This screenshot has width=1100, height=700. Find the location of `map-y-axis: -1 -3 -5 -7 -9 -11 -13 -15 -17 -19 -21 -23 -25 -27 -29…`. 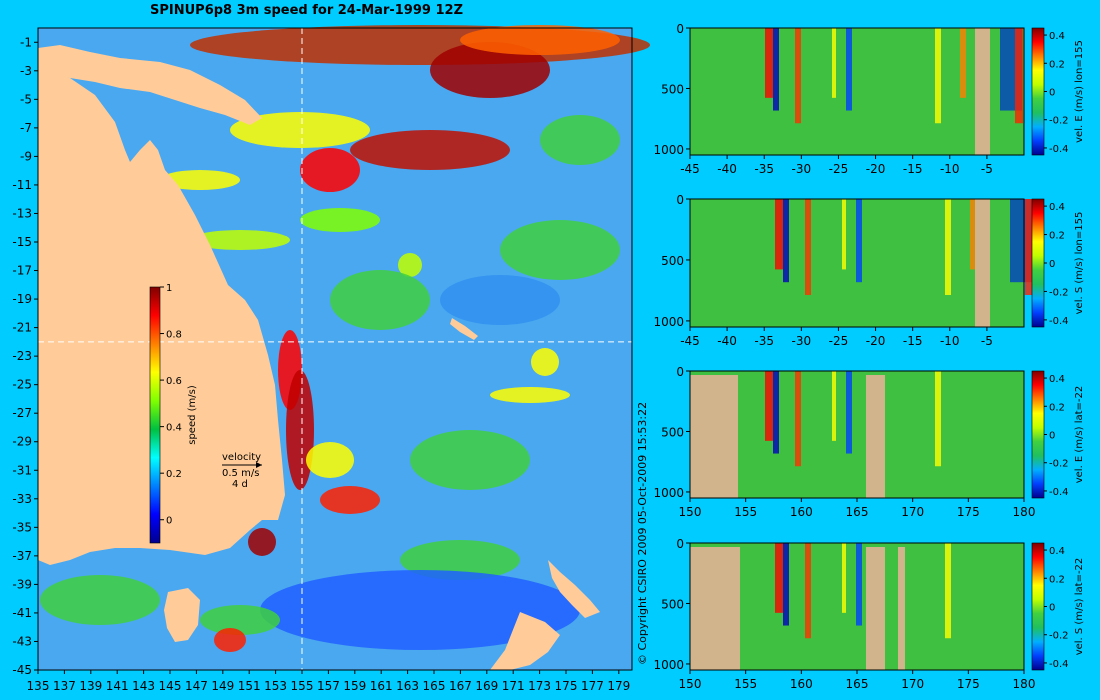

map-y-axis: -1 -3 -5 -7 -9 -11 -13 -15 -17 -19 -21 -23 -25 -27 -29… is located at coordinates (25, 356).